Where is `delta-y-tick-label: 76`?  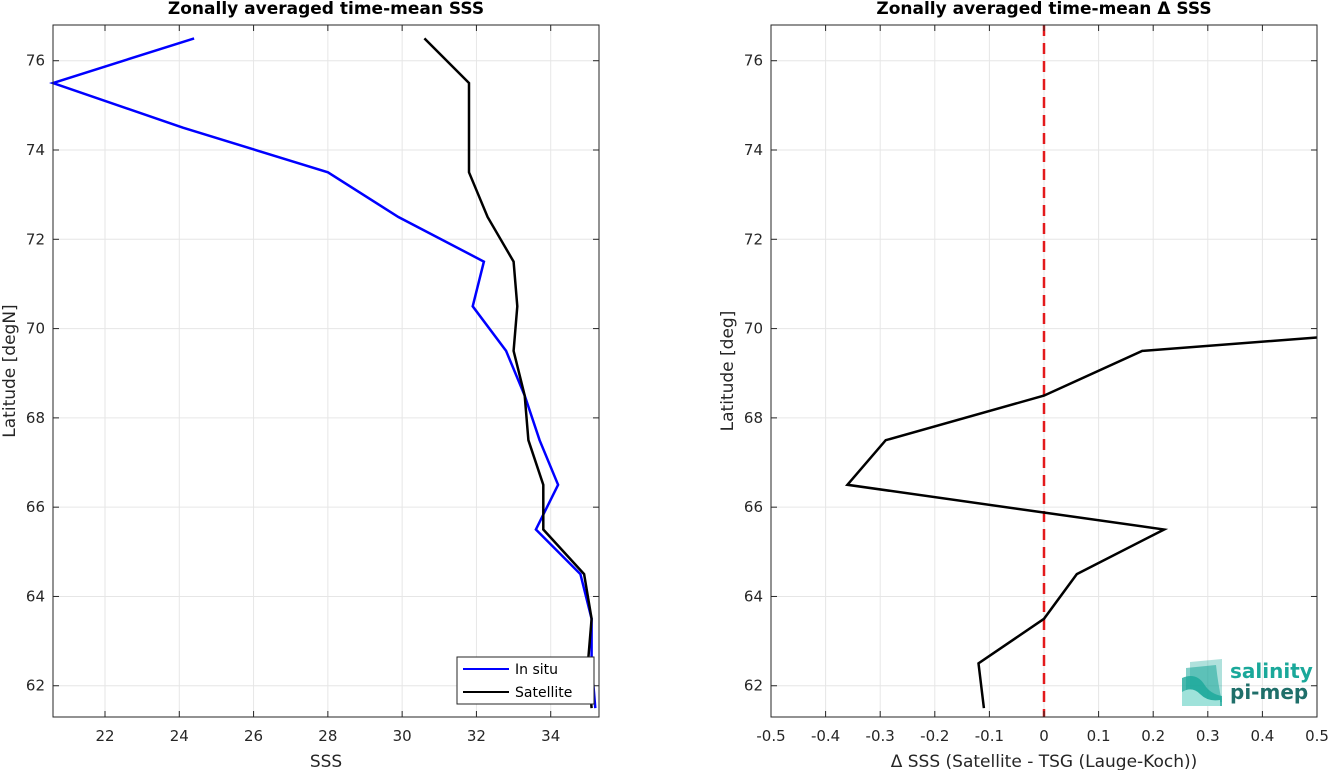 delta-y-tick-label: 76 is located at coordinates (753, 61).